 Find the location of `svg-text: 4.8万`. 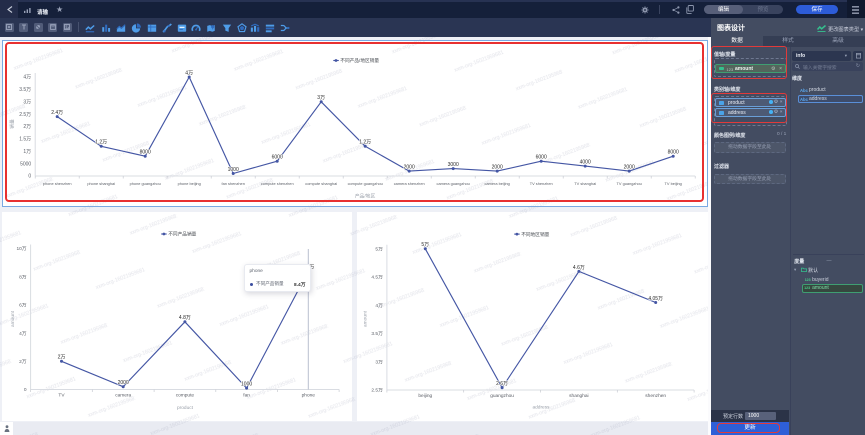

svg-text: 4.8万 is located at coordinates (185, 318).